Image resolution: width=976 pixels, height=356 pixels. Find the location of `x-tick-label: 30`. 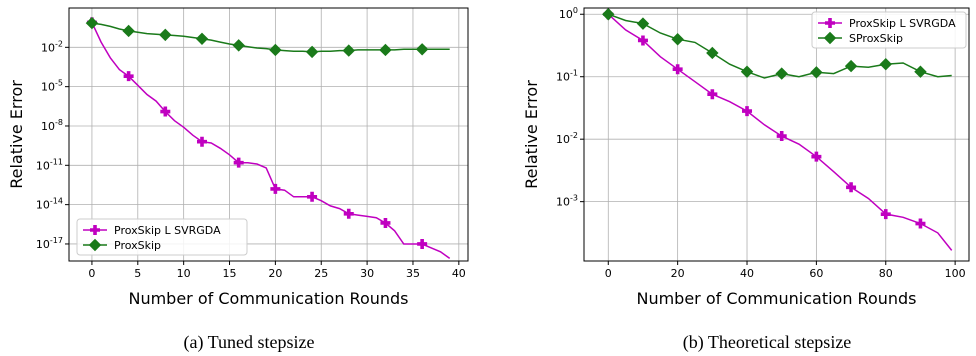

x-tick-label: 30 is located at coordinates (367, 273).